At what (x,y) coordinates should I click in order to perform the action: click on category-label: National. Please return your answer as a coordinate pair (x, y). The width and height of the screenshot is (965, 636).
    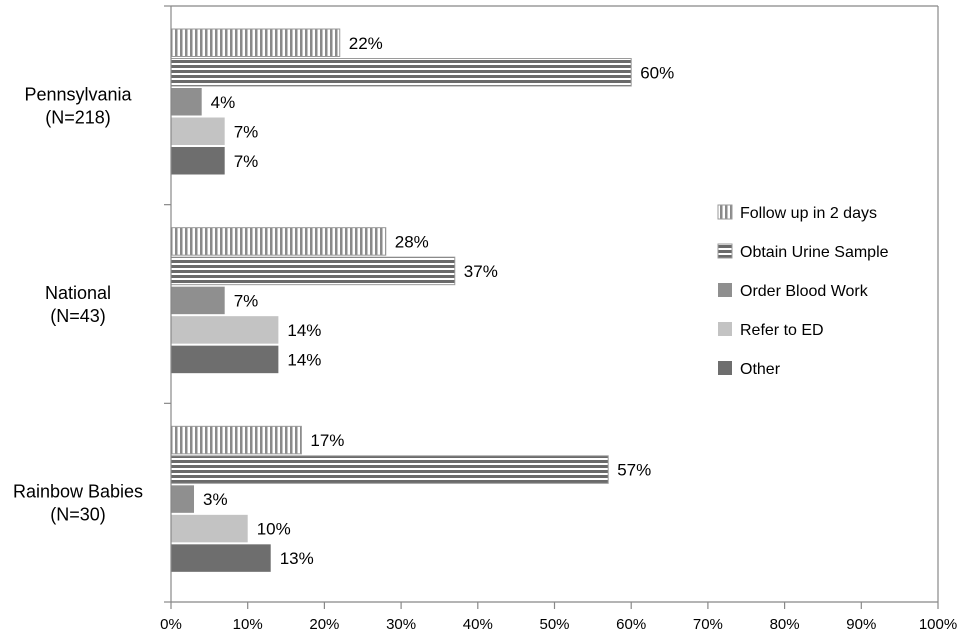
    Looking at the image, I should click on (78, 293).